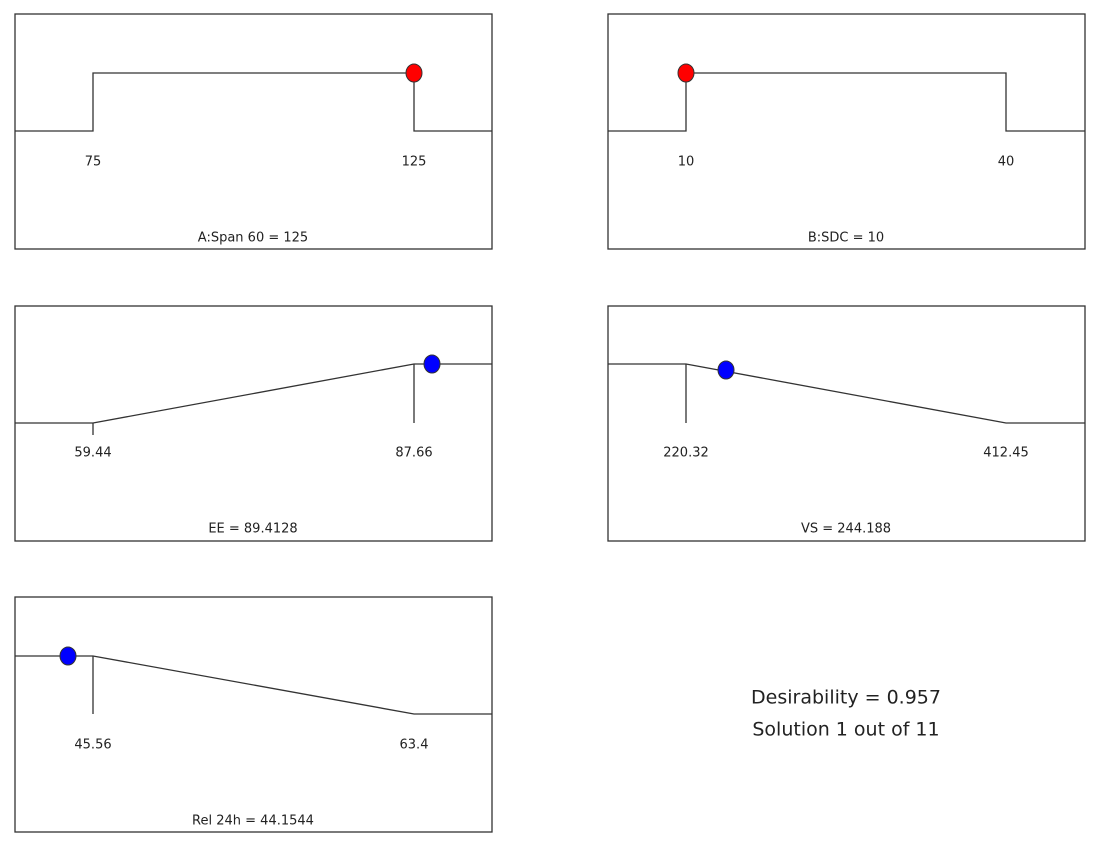  I want to click on panel-caption: EE = 89.4128, so click(252, 529).